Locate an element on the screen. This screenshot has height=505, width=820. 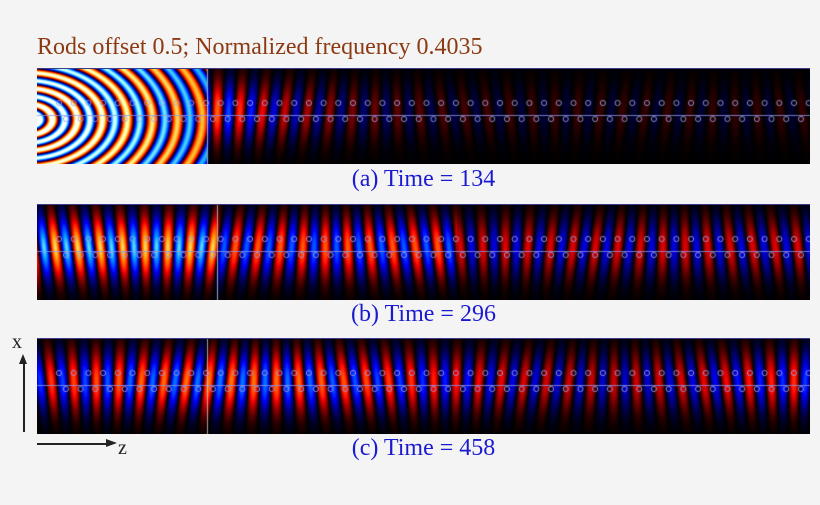
caption-a: (a) Time = 134 is located at coordinates (423, 179).